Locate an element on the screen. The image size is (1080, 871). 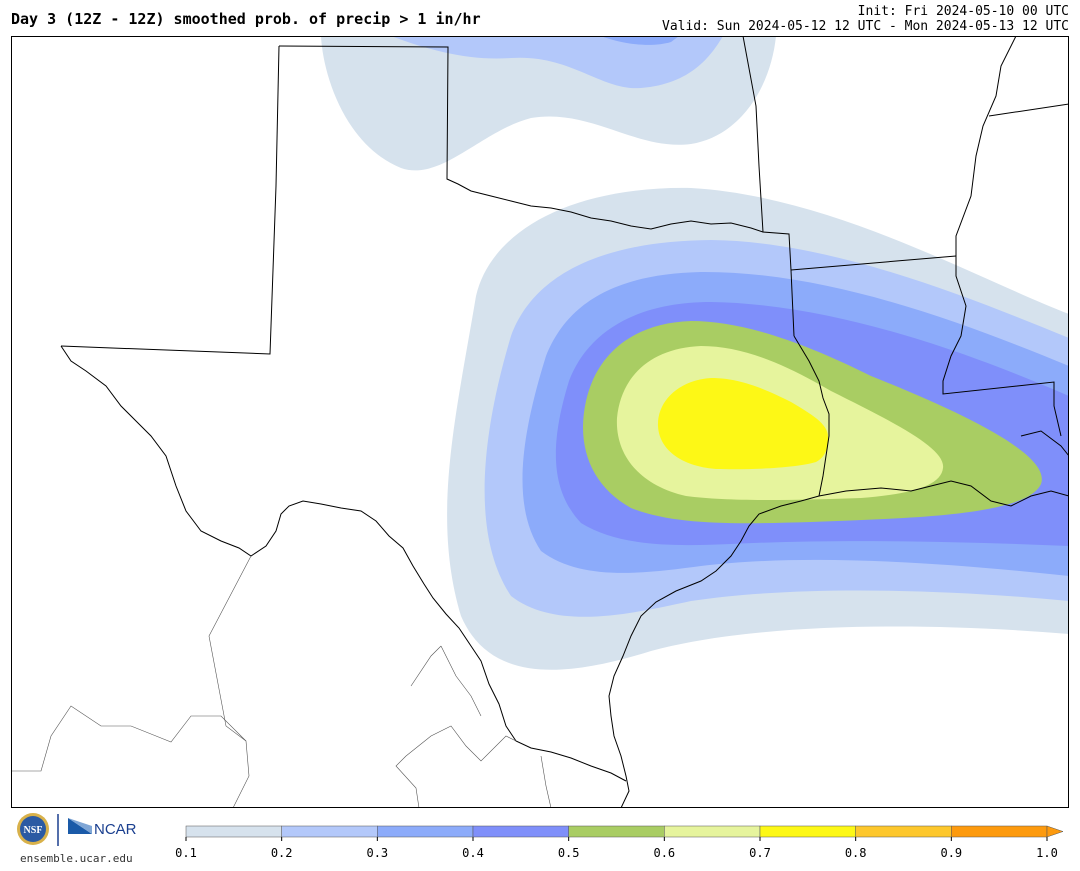
init-time: Init: Fri 2024-05-10 00 UTC is located at coordinates (963, 11).